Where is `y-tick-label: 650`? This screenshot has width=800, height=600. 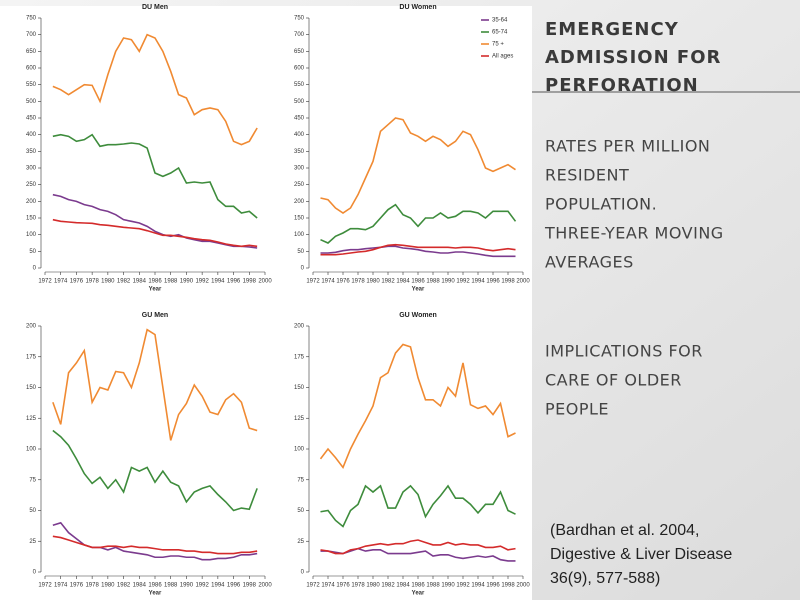
y-tick-label: 650 is located at coordinates (31, 52).